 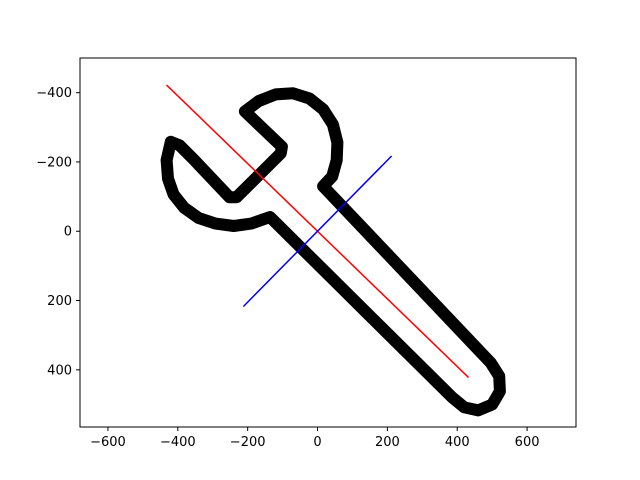 What do you see at coordinates (59, 301) in the screenshot?
I see `y-tick-label: 200` at bounding box center [59, 301].